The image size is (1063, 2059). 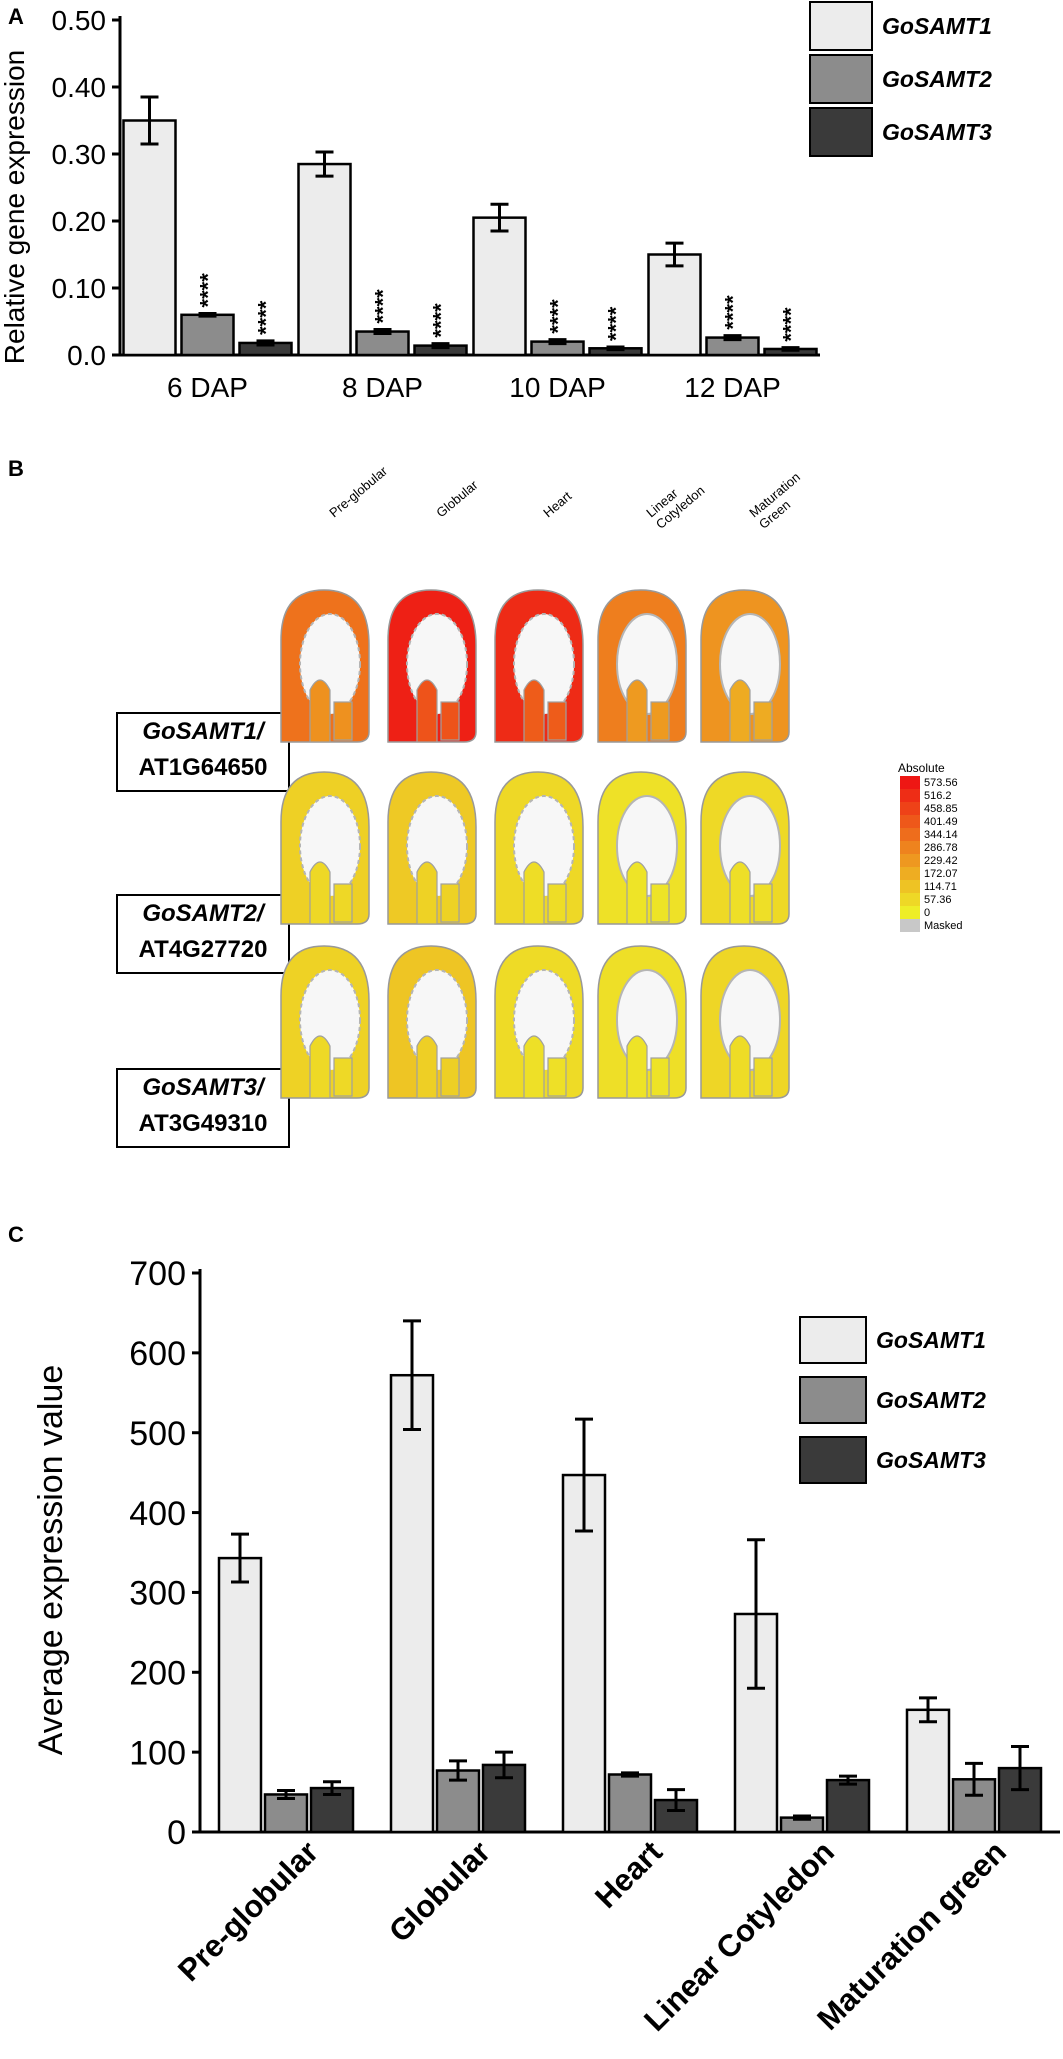 What do you see at coordinates (938, 900) in the screenshot?
I see `scale-label: 57.36` at bounding box center [938, 900].